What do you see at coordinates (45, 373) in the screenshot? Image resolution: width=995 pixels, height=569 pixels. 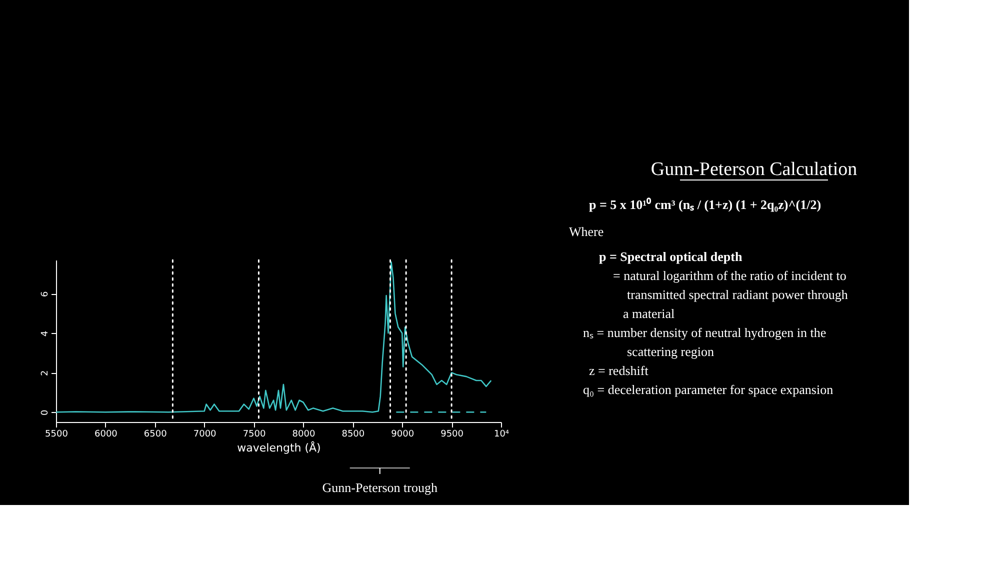 I see `y-tick-label: 2` at bounding box center [45, 373].